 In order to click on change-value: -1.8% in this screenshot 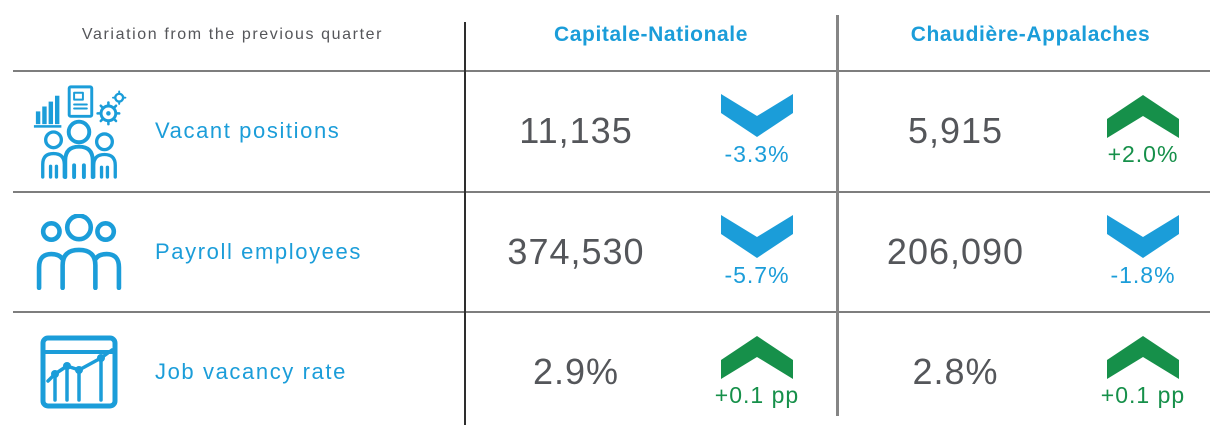, I will do `click(1143, 274)`.